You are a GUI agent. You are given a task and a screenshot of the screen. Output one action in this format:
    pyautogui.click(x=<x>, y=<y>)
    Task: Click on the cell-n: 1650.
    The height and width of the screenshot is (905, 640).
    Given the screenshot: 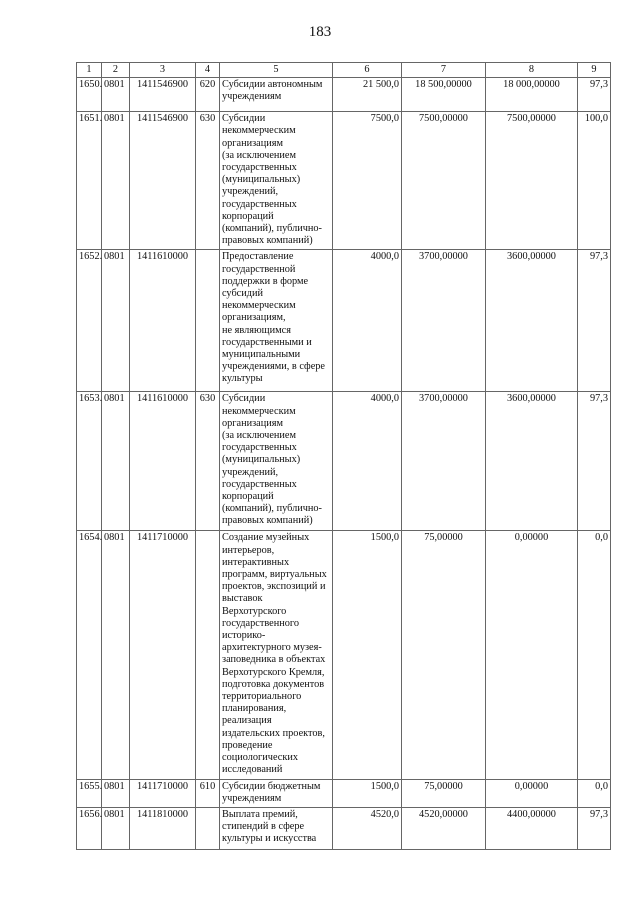 What is the action you would take?
    pyautogui.click(x=89, y=95)
    